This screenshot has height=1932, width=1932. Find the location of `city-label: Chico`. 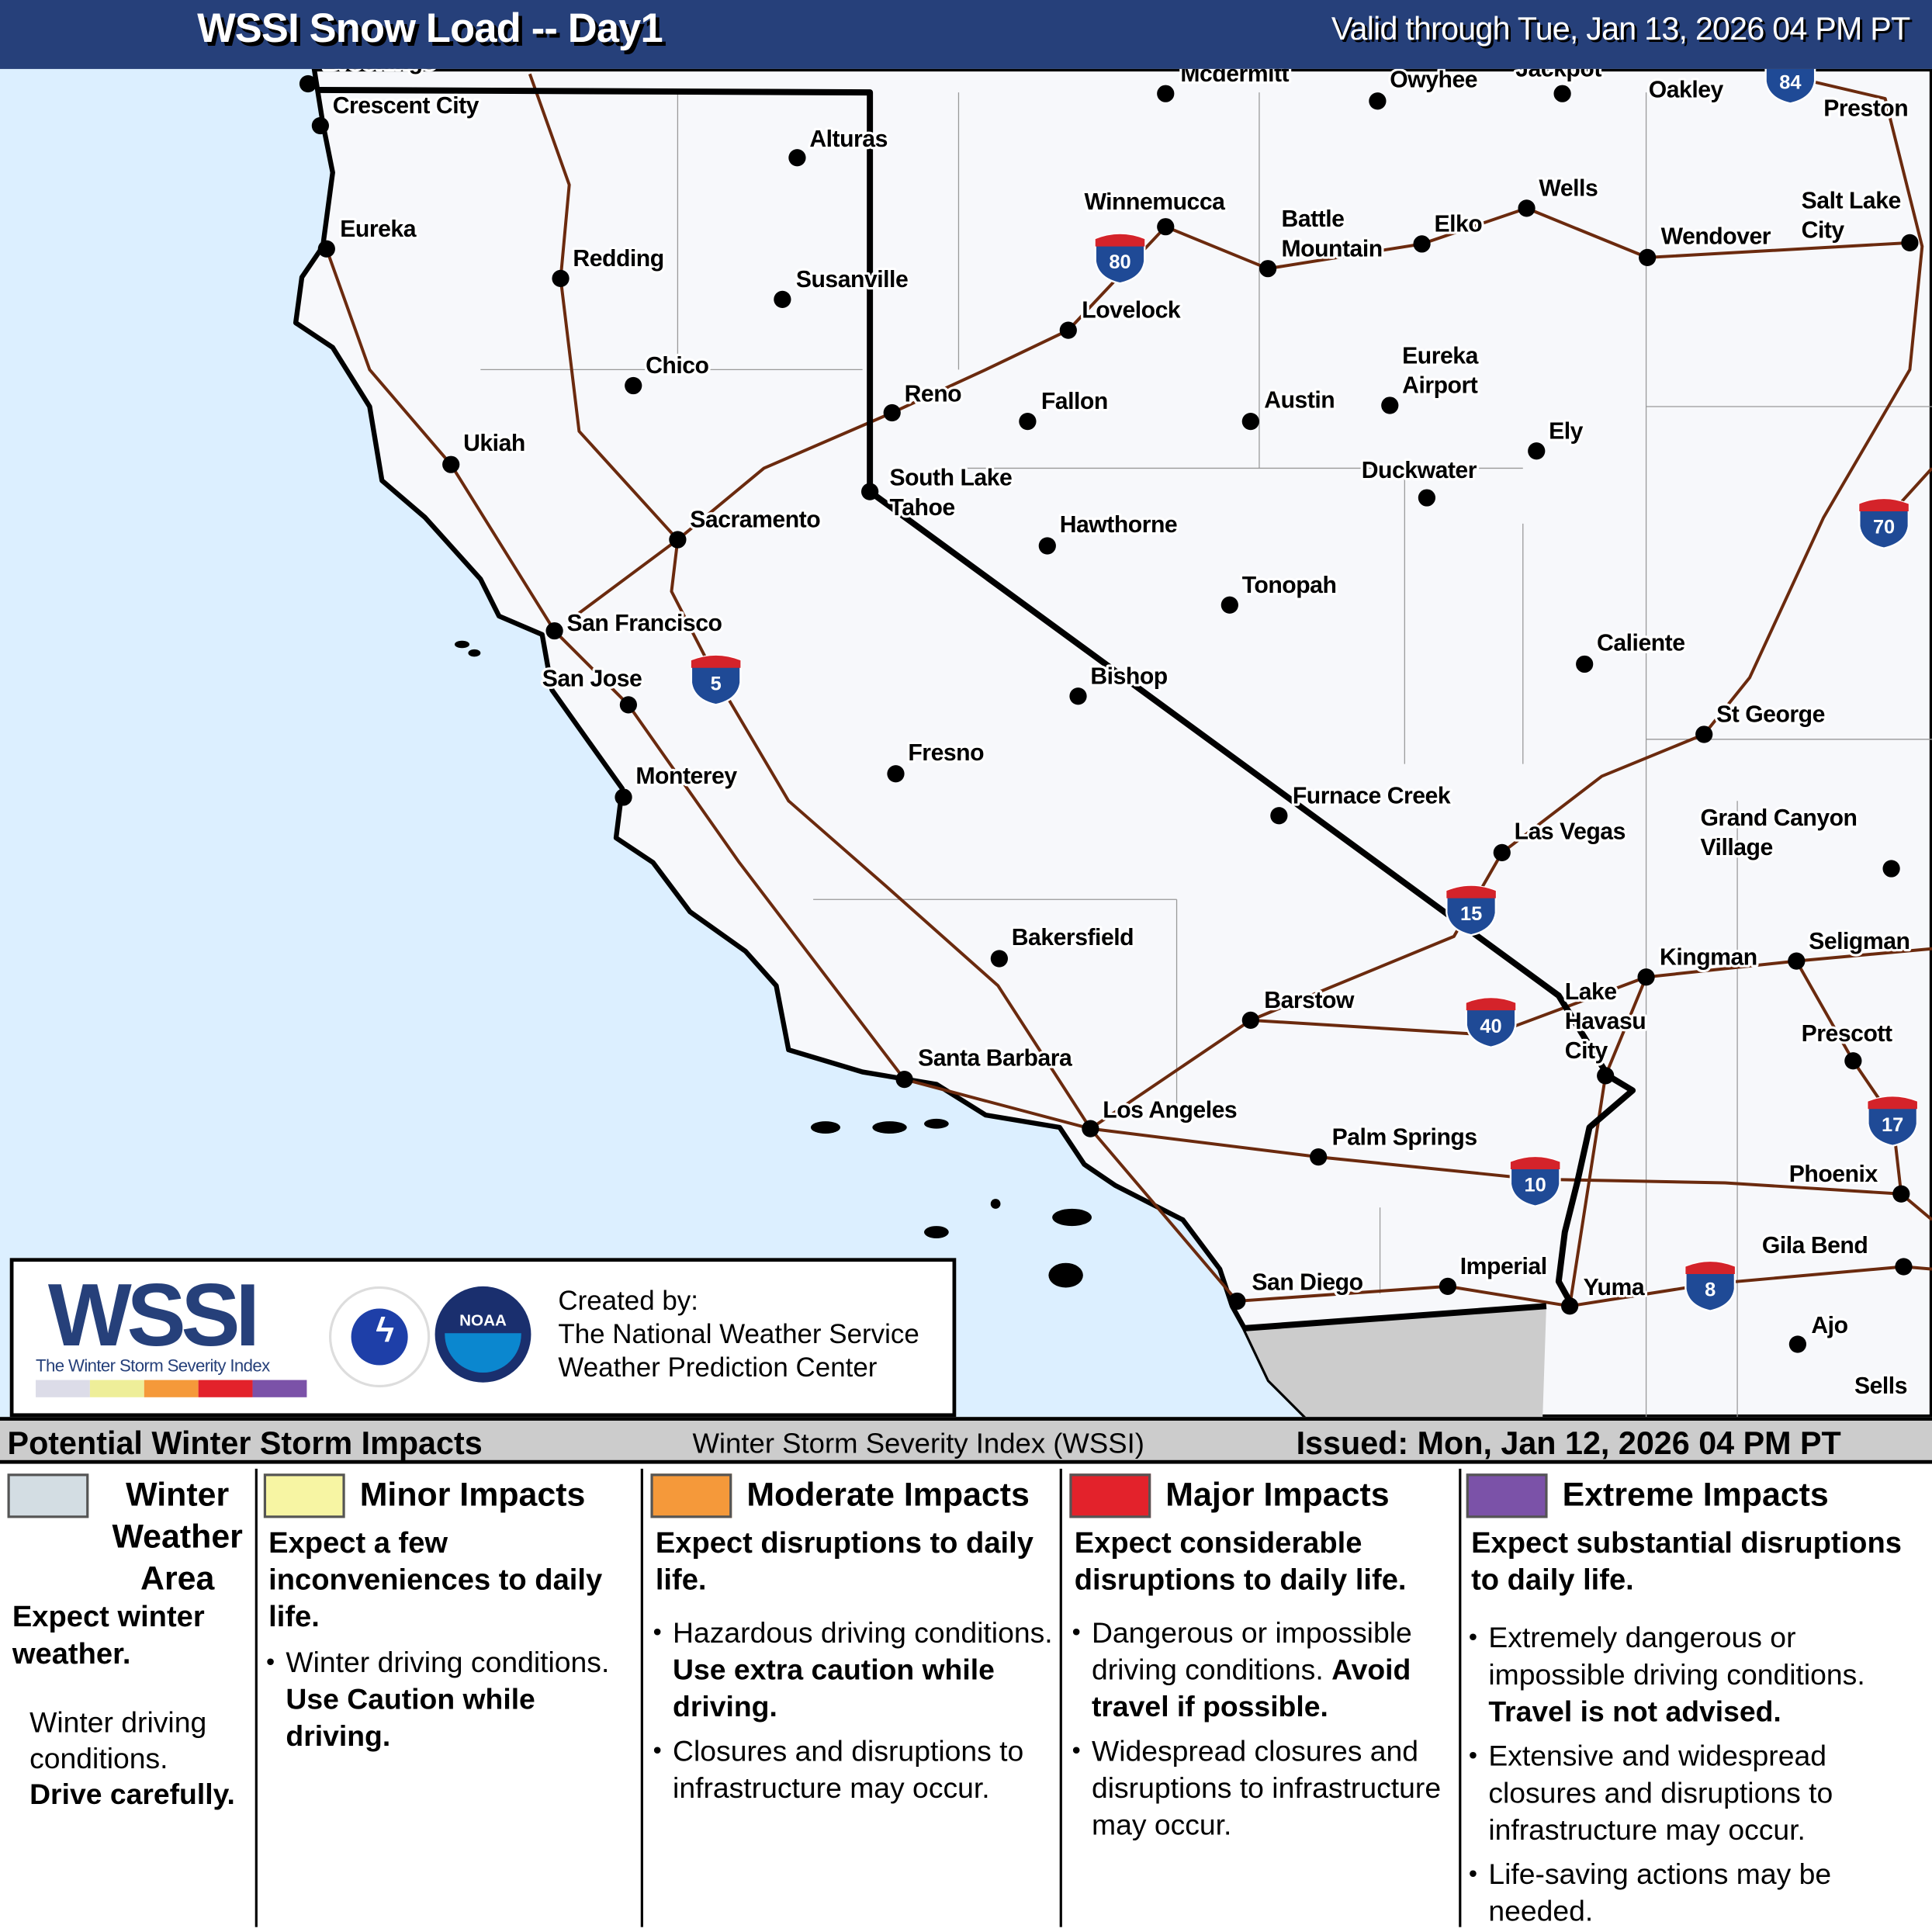

city-label: Chico is located at coordinates (677, 366).